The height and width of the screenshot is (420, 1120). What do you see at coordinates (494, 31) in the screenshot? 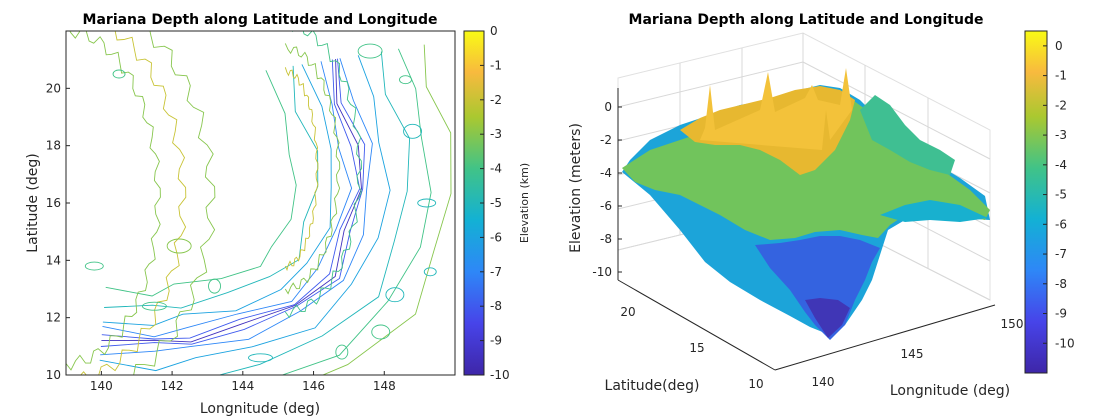
I see `left-colorbar-tick-label: 0` at bounding box center [494, 31].